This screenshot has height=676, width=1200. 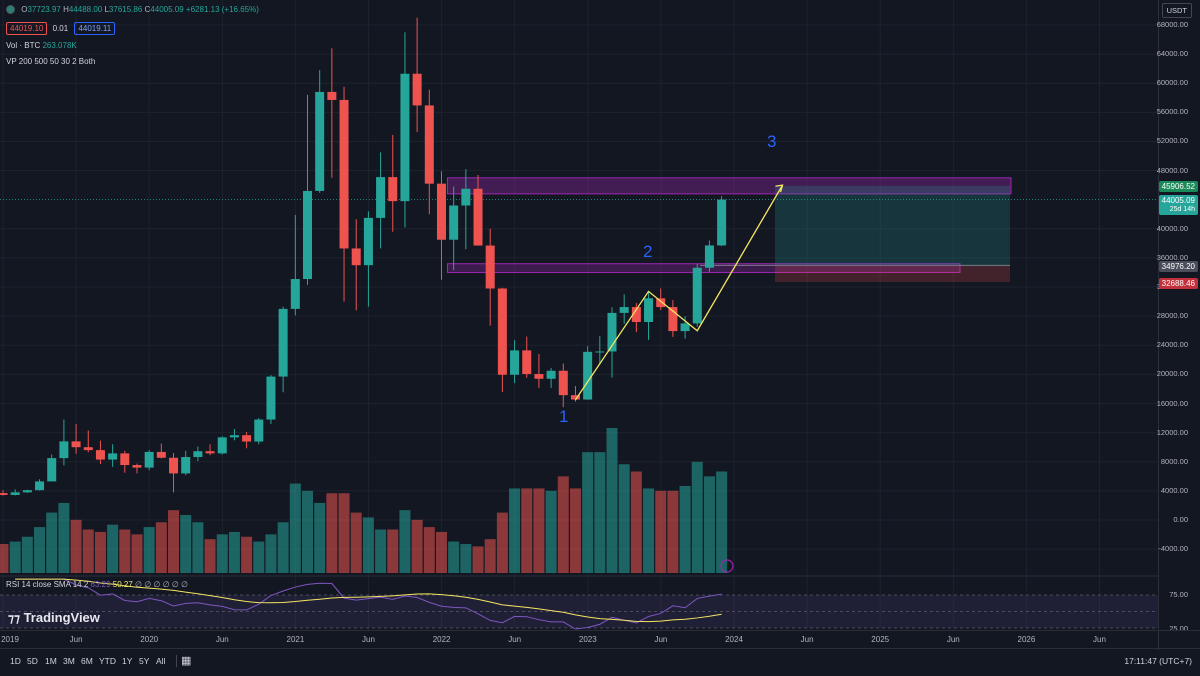 What do you see at coordinates (600, 639) in the screenshot?
I see `time-axis` at bounding box center [600, 639].